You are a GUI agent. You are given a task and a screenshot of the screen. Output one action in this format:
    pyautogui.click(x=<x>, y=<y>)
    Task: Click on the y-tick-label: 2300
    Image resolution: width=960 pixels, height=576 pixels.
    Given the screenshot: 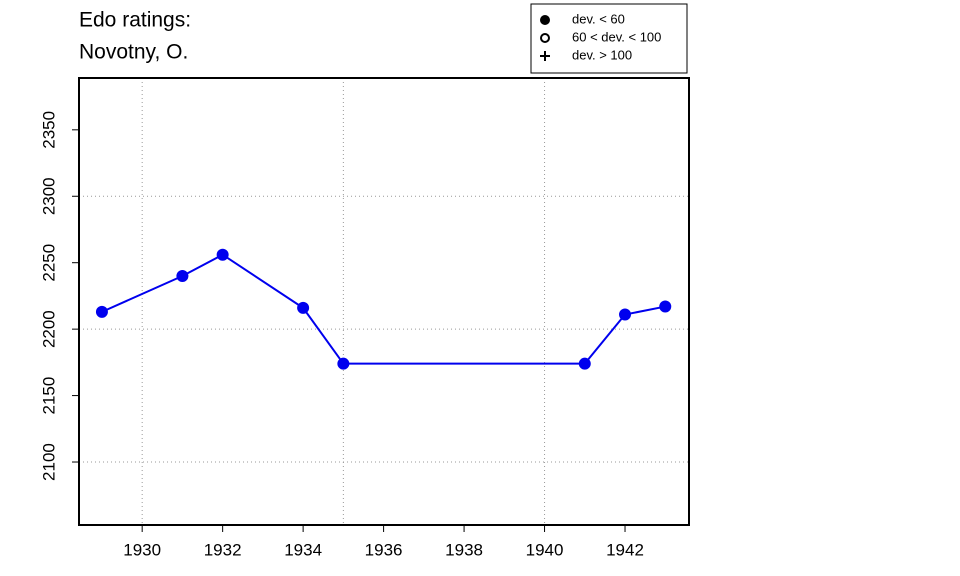 What is the action you would take?
    pyautogui.click(x=48, y=196)
    